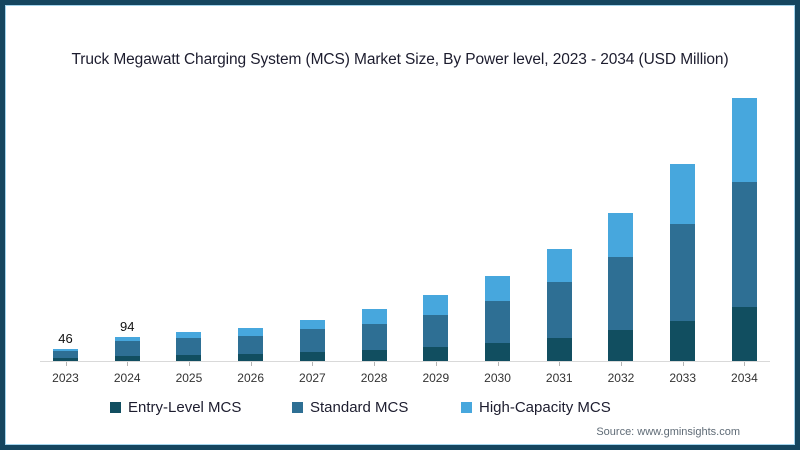 Image resolution: width=800 pixels, height=450 pixels. What do you see at coordinates (466, 407) in the screenshot?
I see `legend-swatch-high-capacity-mcs` at bounding box center [466, 407].